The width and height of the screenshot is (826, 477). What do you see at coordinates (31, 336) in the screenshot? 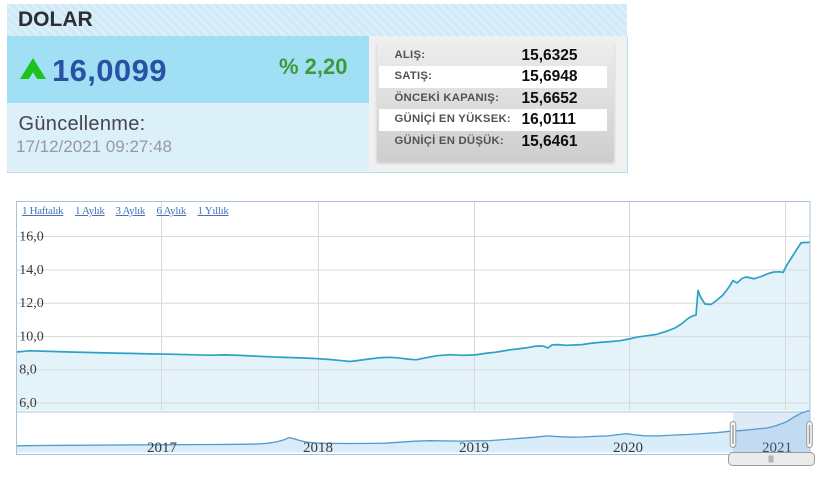
I see `svg-text: 10,0` at bounding box center [31, 336].